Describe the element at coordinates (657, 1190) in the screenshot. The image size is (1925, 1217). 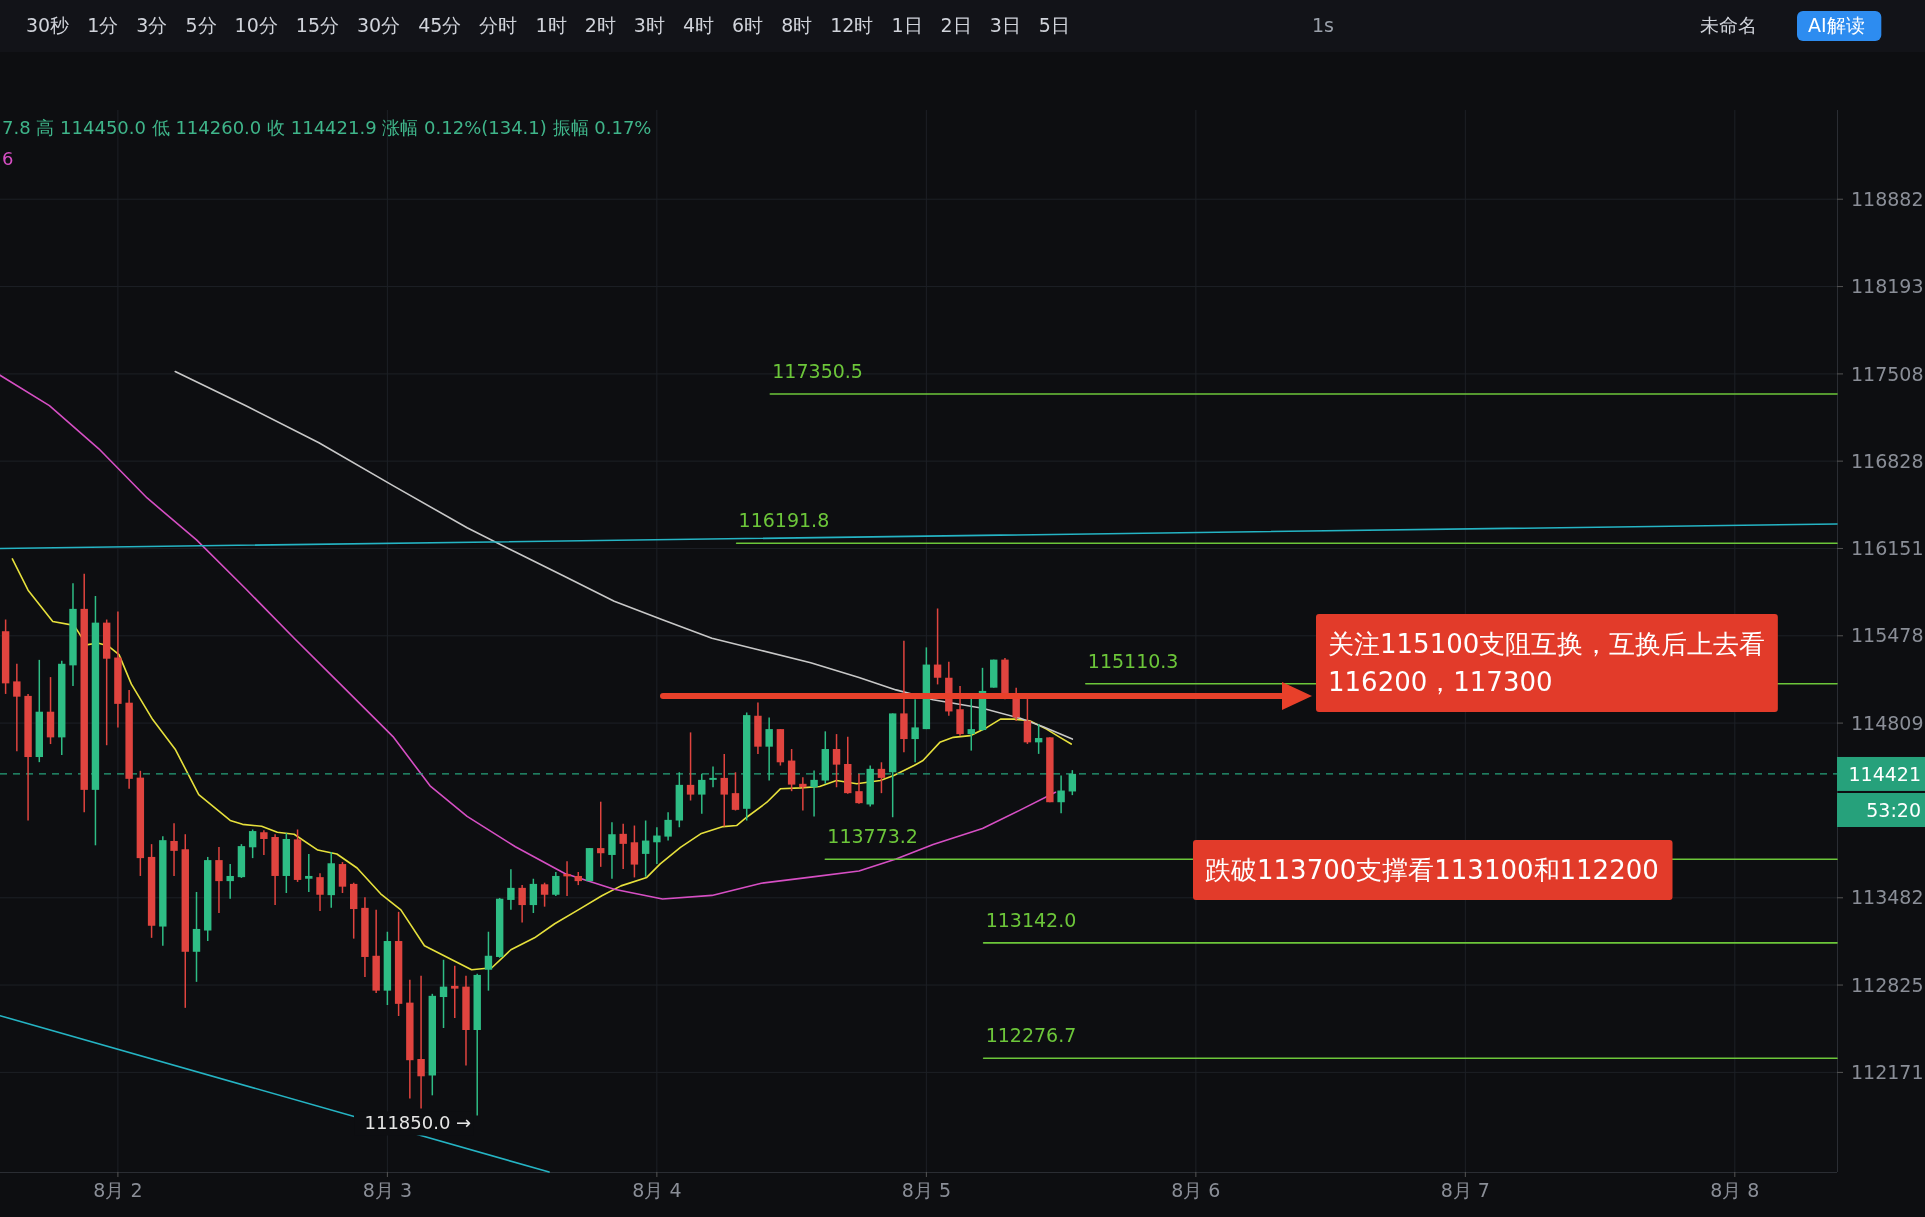
I see `x-tick-label: 8月 4` at that location.